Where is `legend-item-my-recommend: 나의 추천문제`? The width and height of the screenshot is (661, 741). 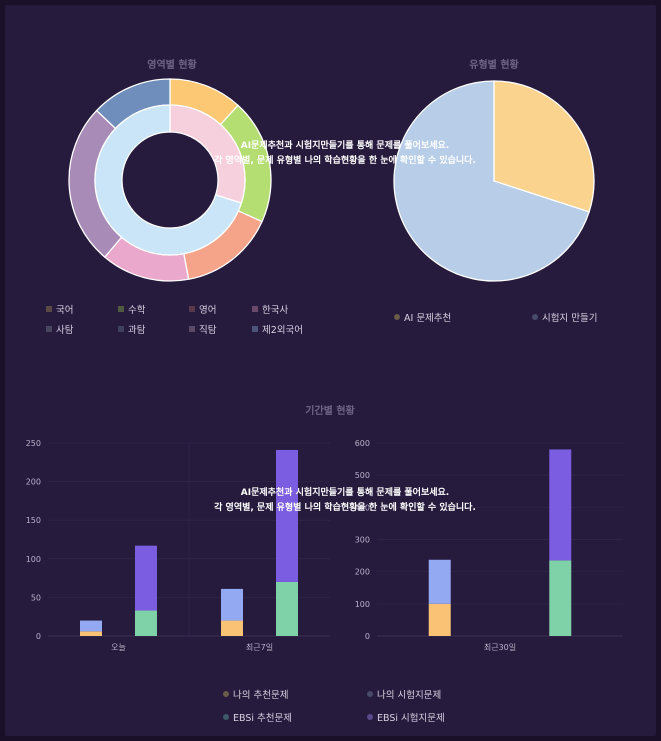 legend-item-my-recommend: 나의 추천문제 is located at coordinates (255, 694).